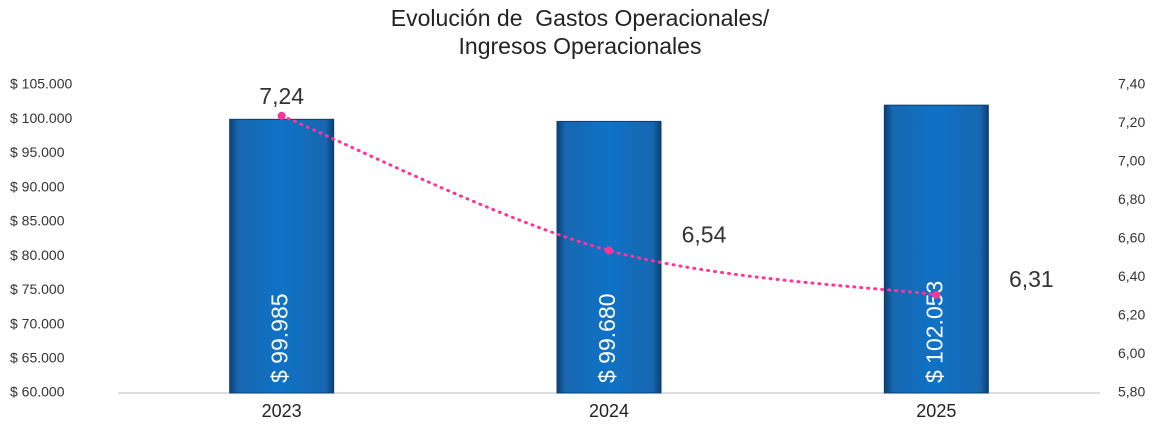 This screenshot has height=427, width=1161. I want to click on line-value-label: 6,54, so click(704, 235).